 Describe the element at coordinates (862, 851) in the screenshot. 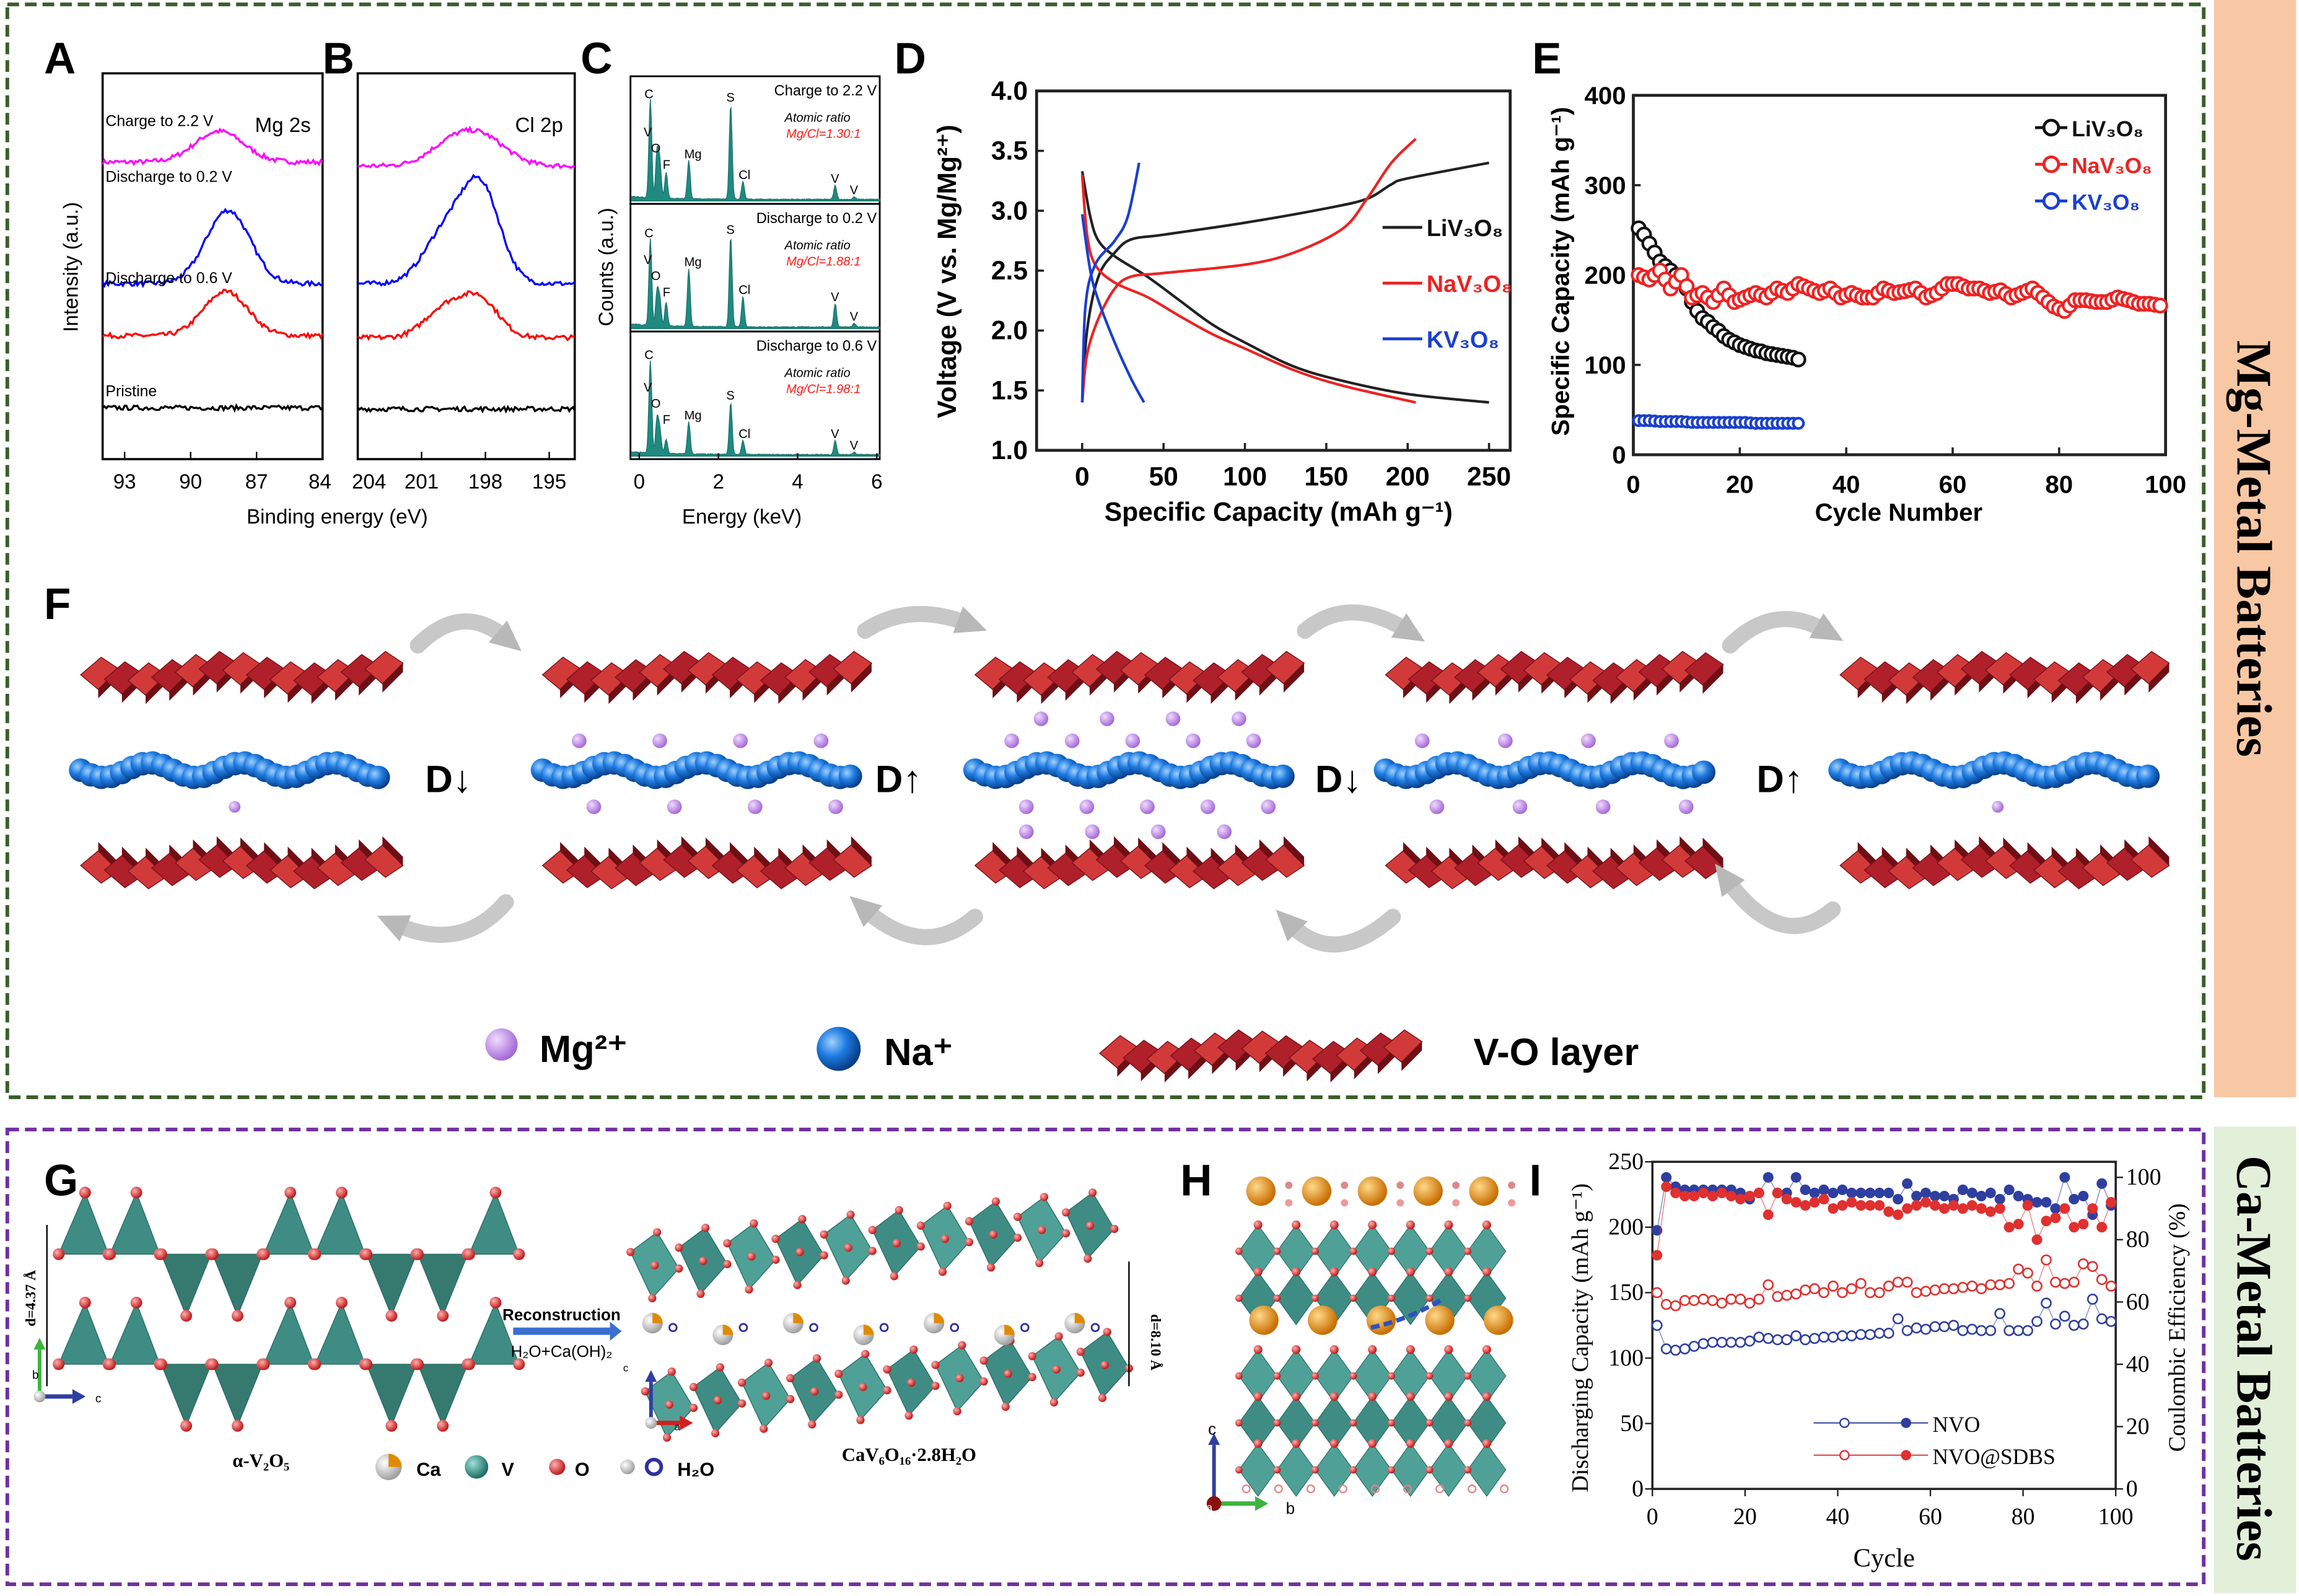

I see `vo-ribbon-edge` at that location.